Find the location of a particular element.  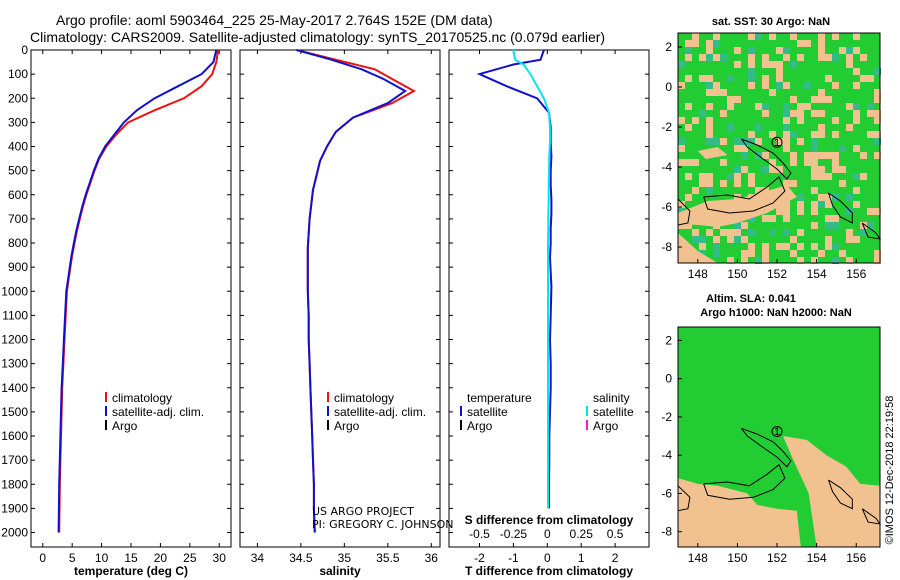

y-tick-label: 600 is located at coordinates (18, 195).